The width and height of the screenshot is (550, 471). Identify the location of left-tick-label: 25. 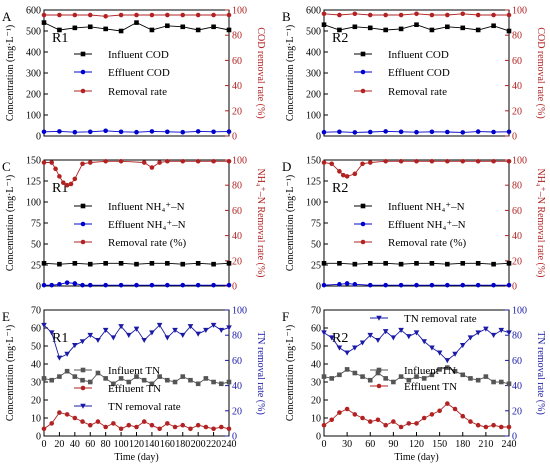
(36, 266).